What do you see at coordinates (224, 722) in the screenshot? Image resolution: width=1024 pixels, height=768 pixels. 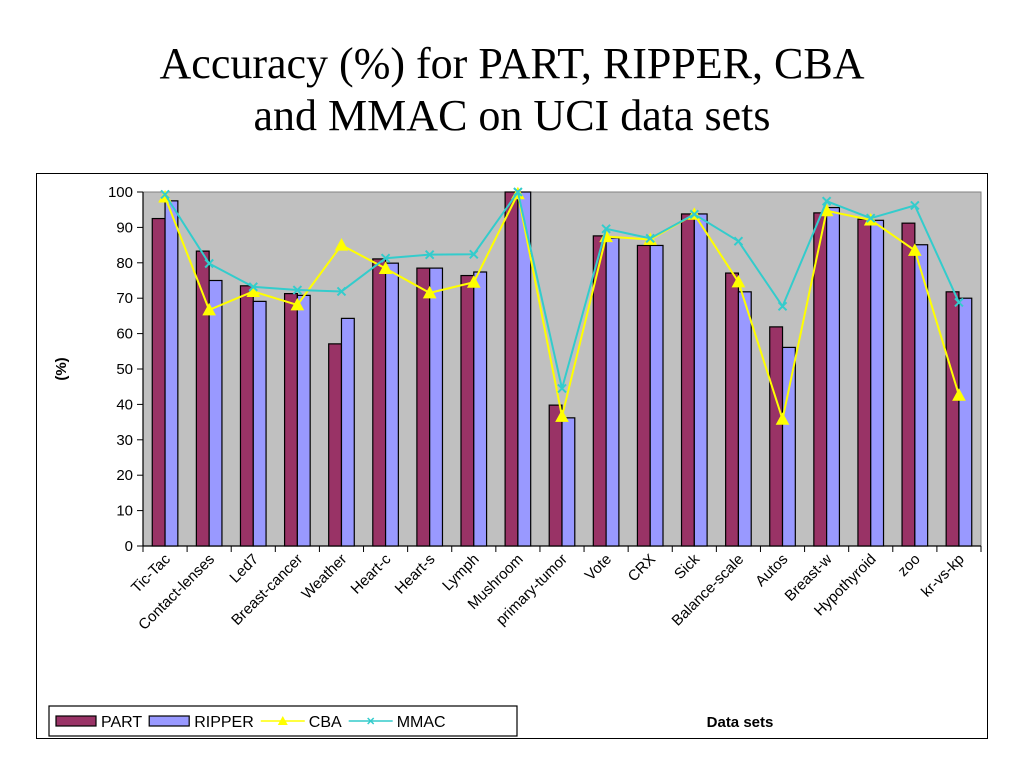 I see `legend-label-ripper: RIPPER` at bounding box center [224, 722].